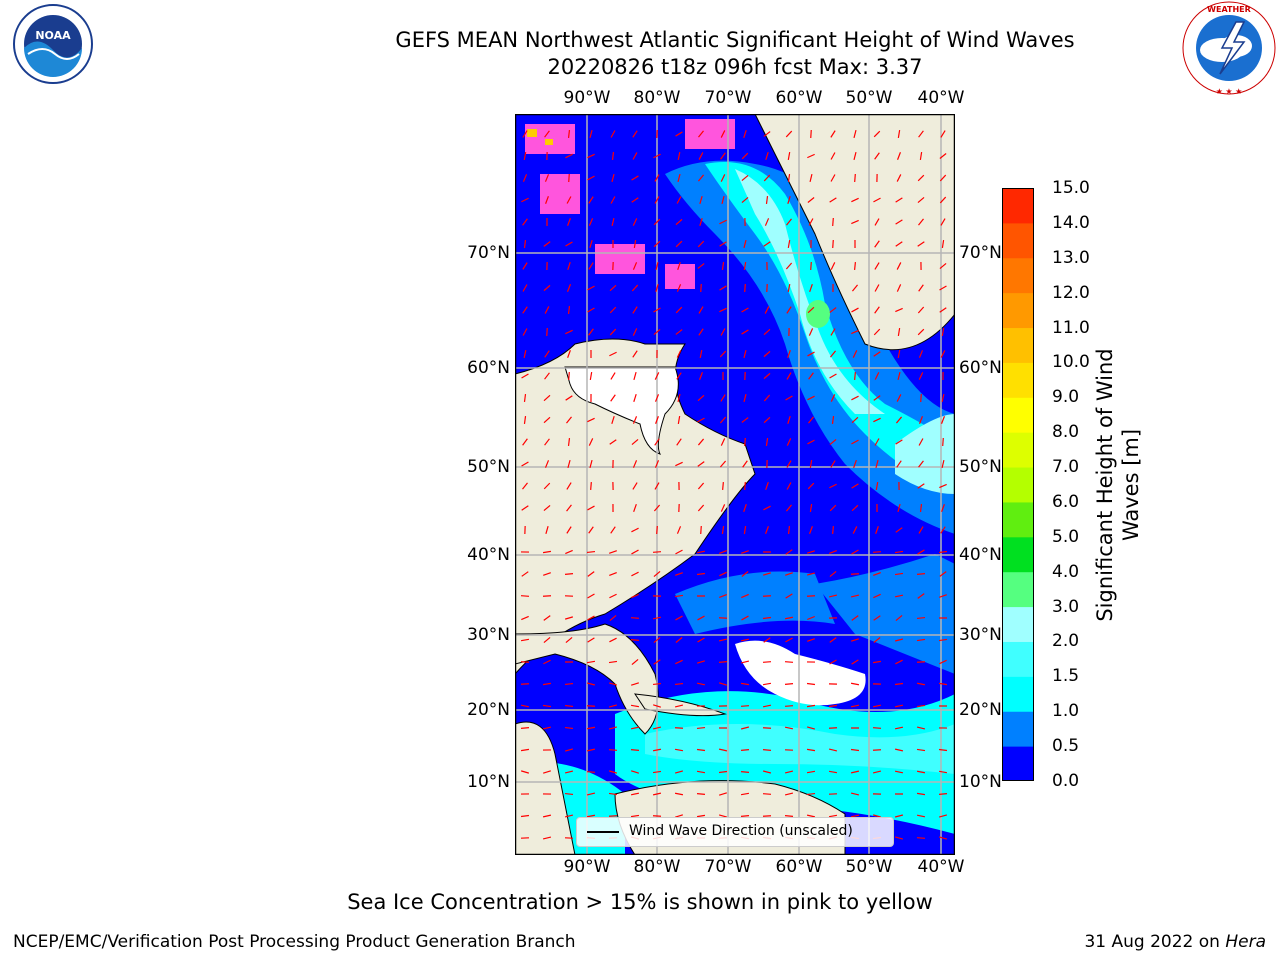 Image resolution: width=1280 pixels, height=960 pixels. What do you see at coordinates (854, 232) in the screenshot?
I see `greenland-land` at bounding box center [854, 232].